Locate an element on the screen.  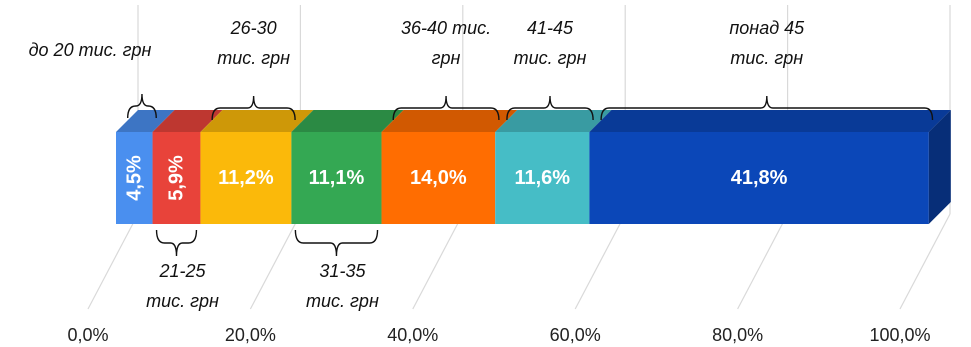
x-tick-label: 100,0% is located at coordinates (899, 335).